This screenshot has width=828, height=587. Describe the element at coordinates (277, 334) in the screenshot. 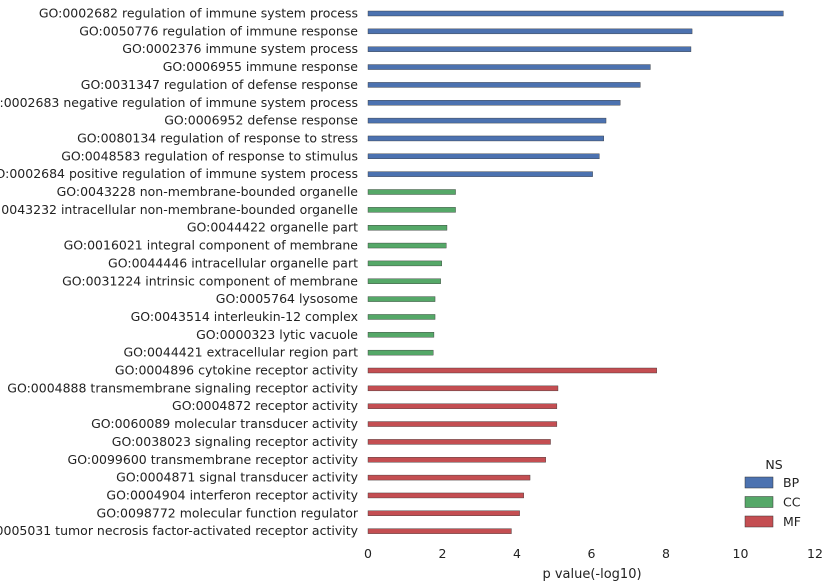

I see `category-label: GO:0000323 lytic vacuole` at that location.